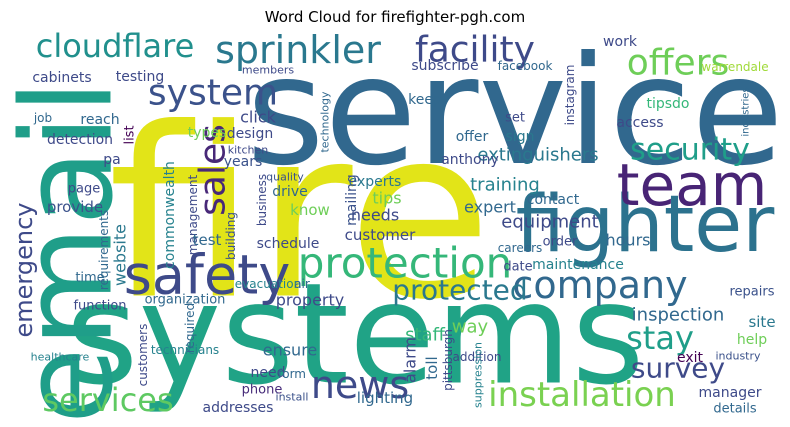  What do you see at coordinates (578, 265) in the screenshot?
I see `word: maintenance` at bounding box center [578, 265].